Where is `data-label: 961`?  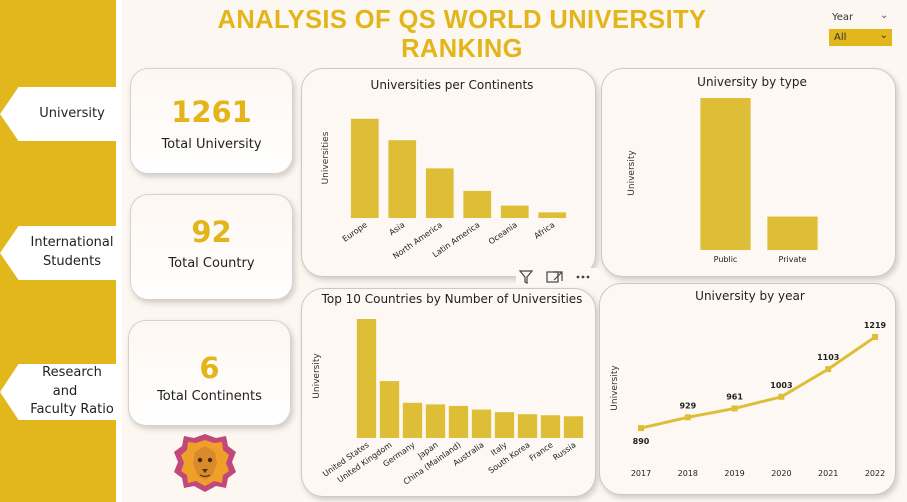 data-label: 961 is located at coordinates (734, 396).